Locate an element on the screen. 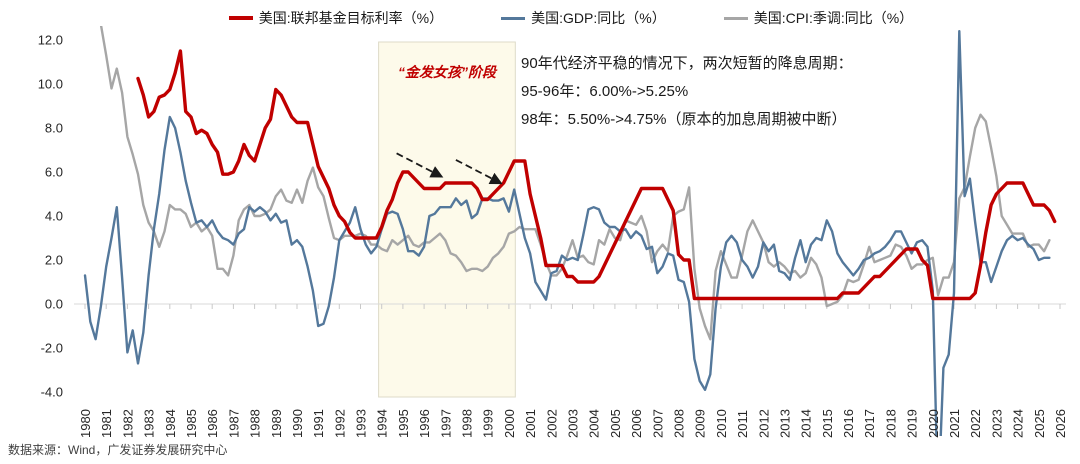 Image resolution: width=1080 pixels, height=464 pixels. x-axis-label: 1994 is located at coordinates (382, 423).